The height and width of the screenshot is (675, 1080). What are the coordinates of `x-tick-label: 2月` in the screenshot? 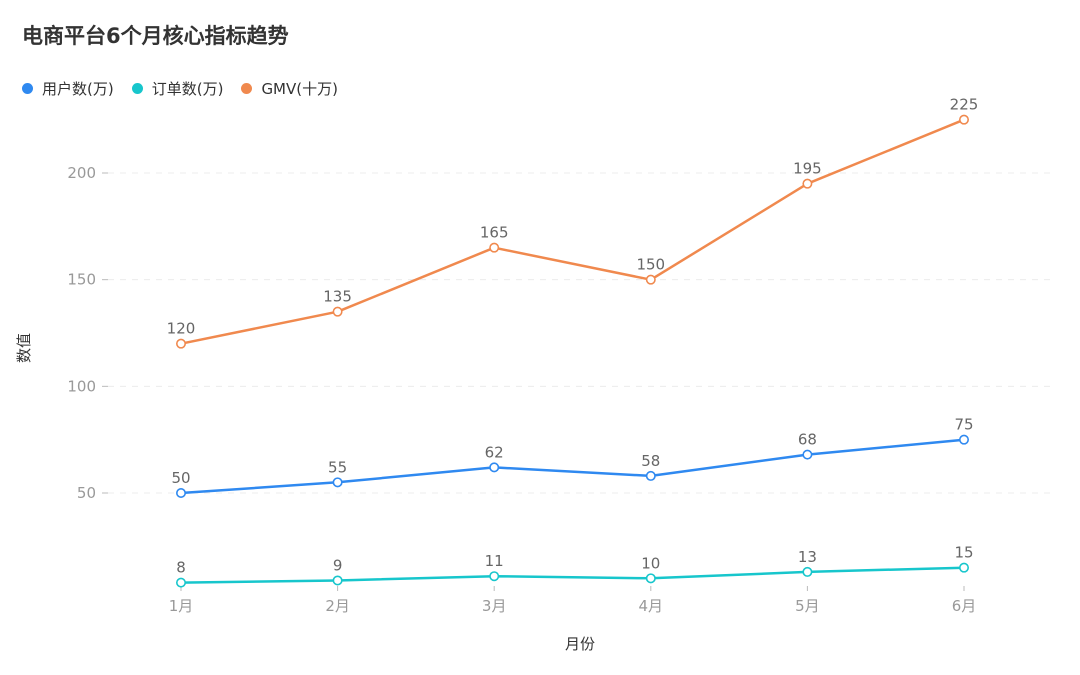 It's located at (337, 606).